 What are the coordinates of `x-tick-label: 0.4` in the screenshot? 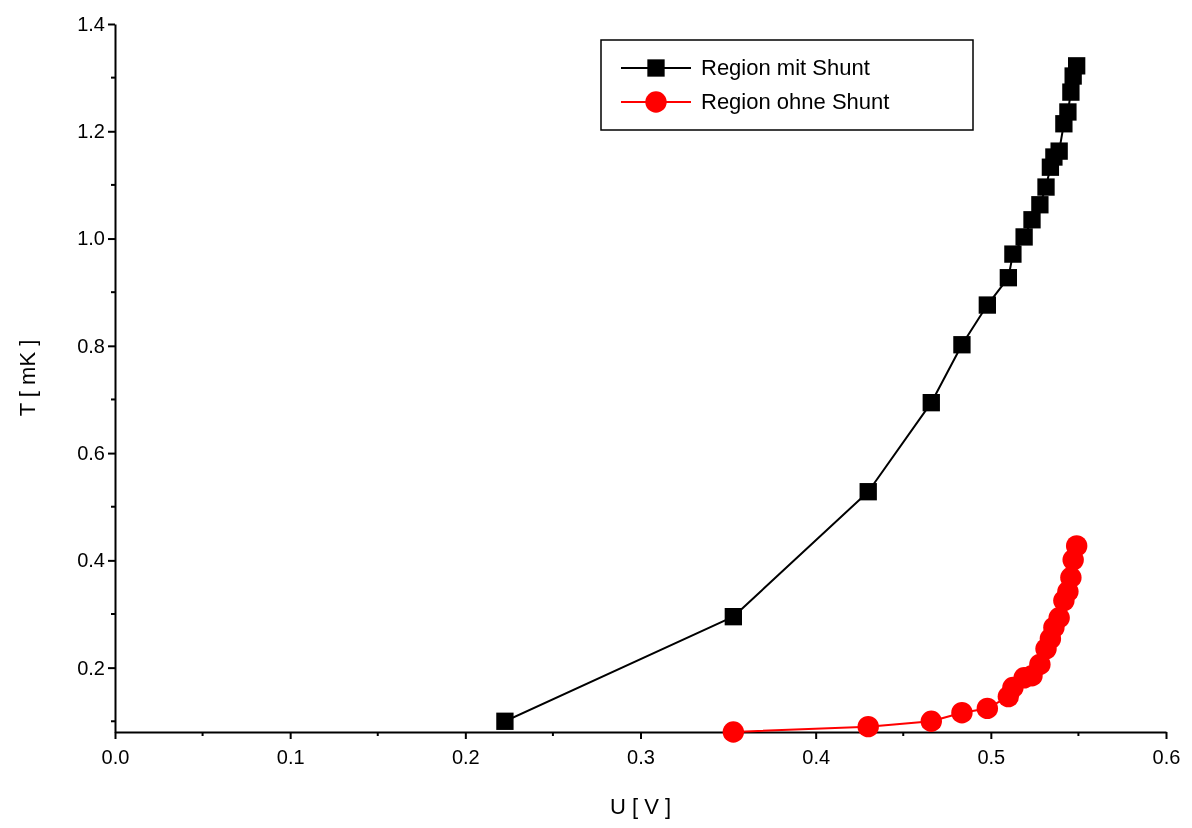 It's located at (816, 757).